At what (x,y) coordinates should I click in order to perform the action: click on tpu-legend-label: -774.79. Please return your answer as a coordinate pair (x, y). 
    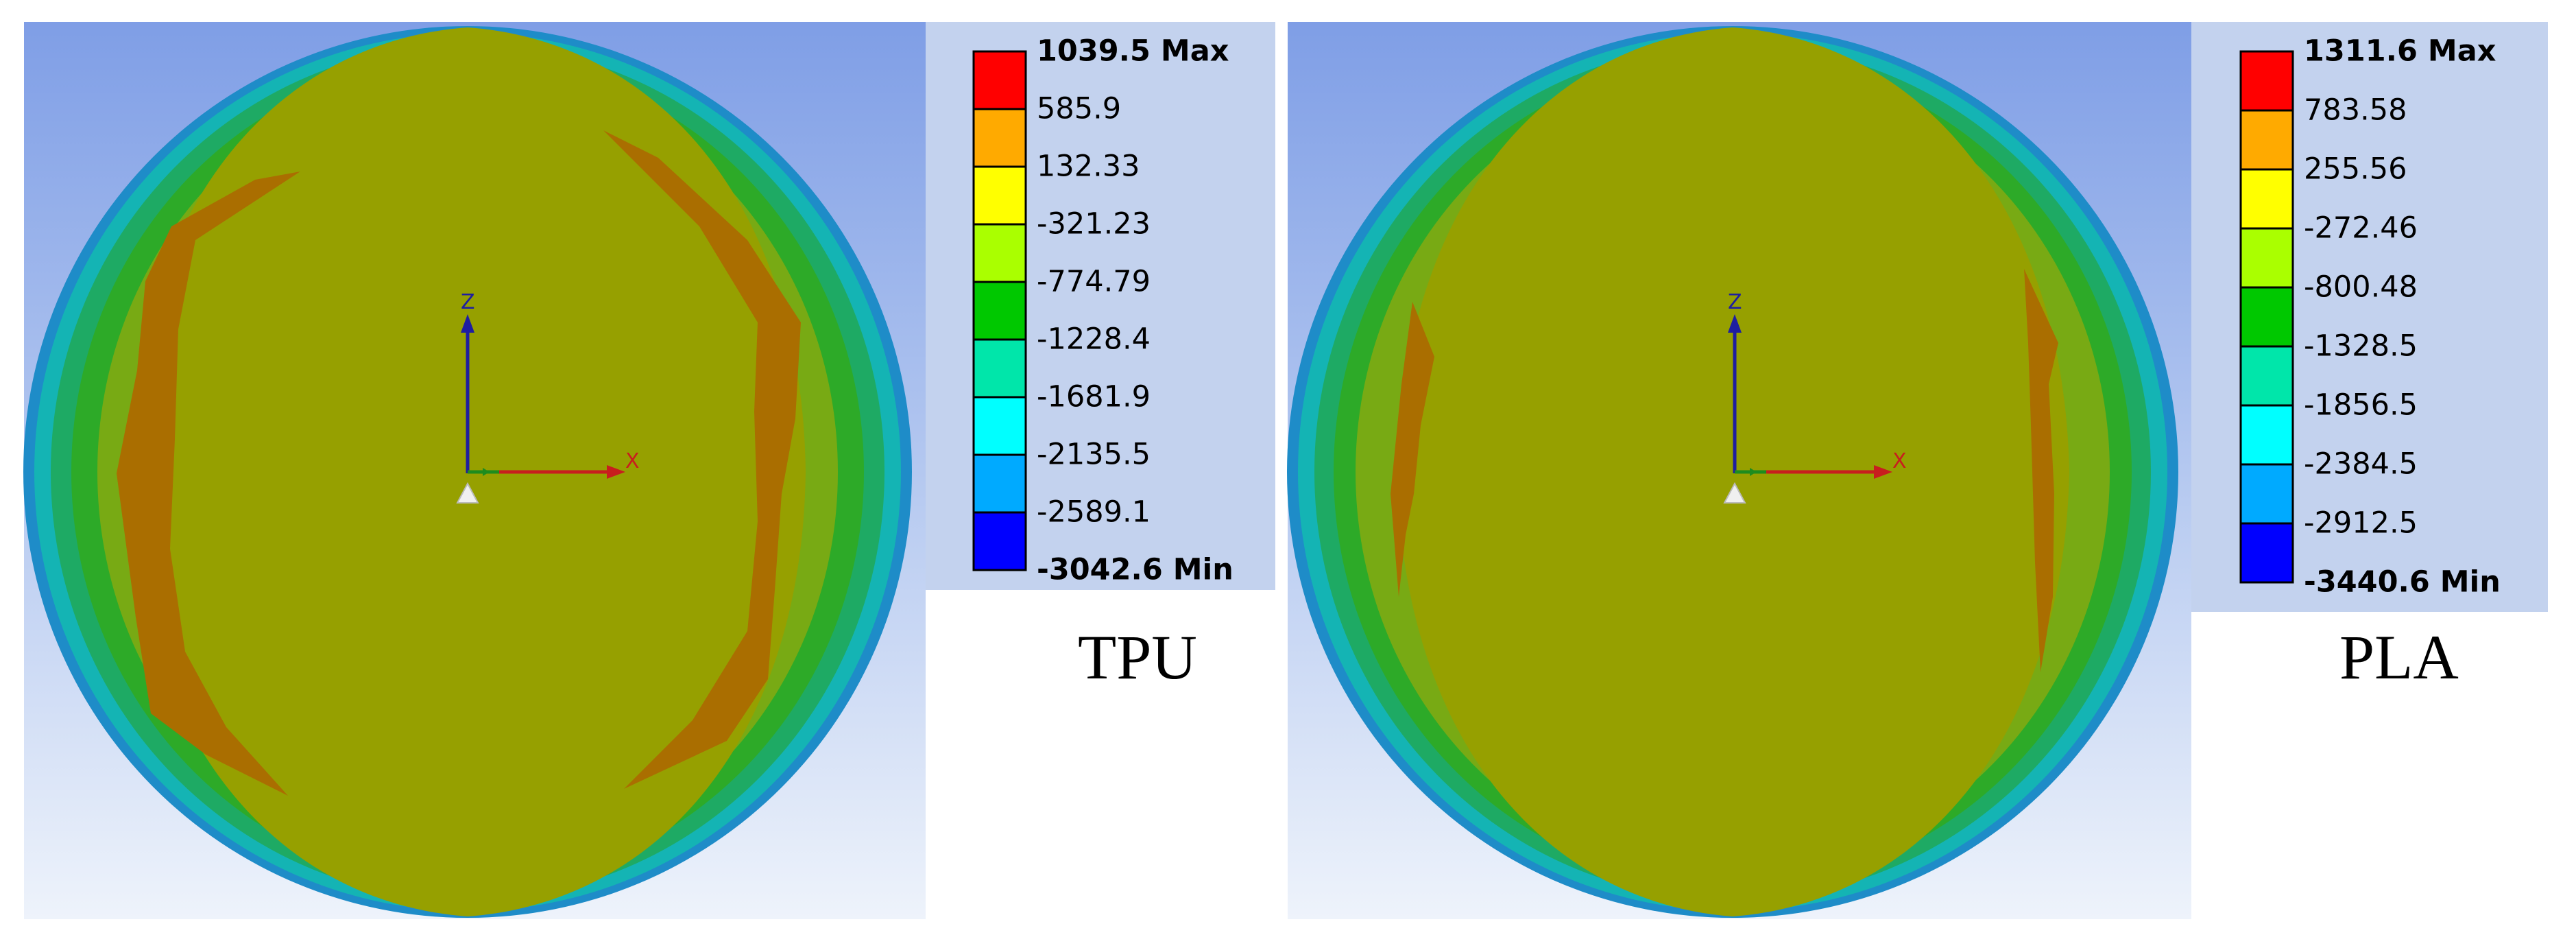
    Looking at the image, I should click on (1094, 282).